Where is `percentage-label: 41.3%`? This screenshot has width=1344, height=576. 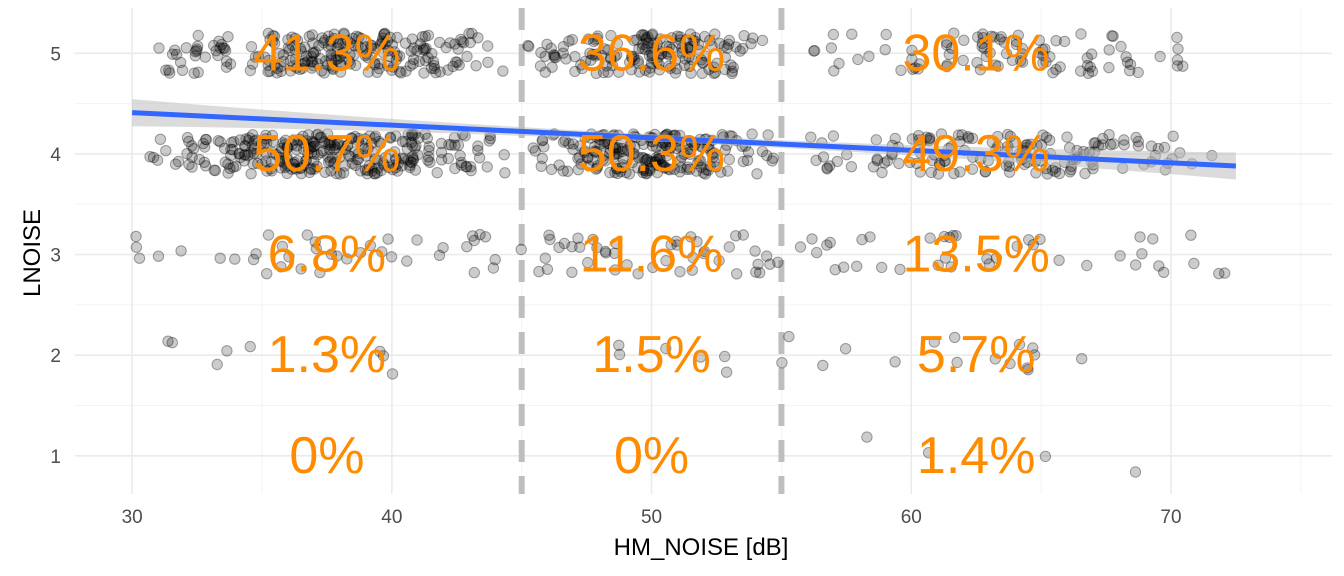
percentage-label: 41.3% is located at coordinates (326, 53).